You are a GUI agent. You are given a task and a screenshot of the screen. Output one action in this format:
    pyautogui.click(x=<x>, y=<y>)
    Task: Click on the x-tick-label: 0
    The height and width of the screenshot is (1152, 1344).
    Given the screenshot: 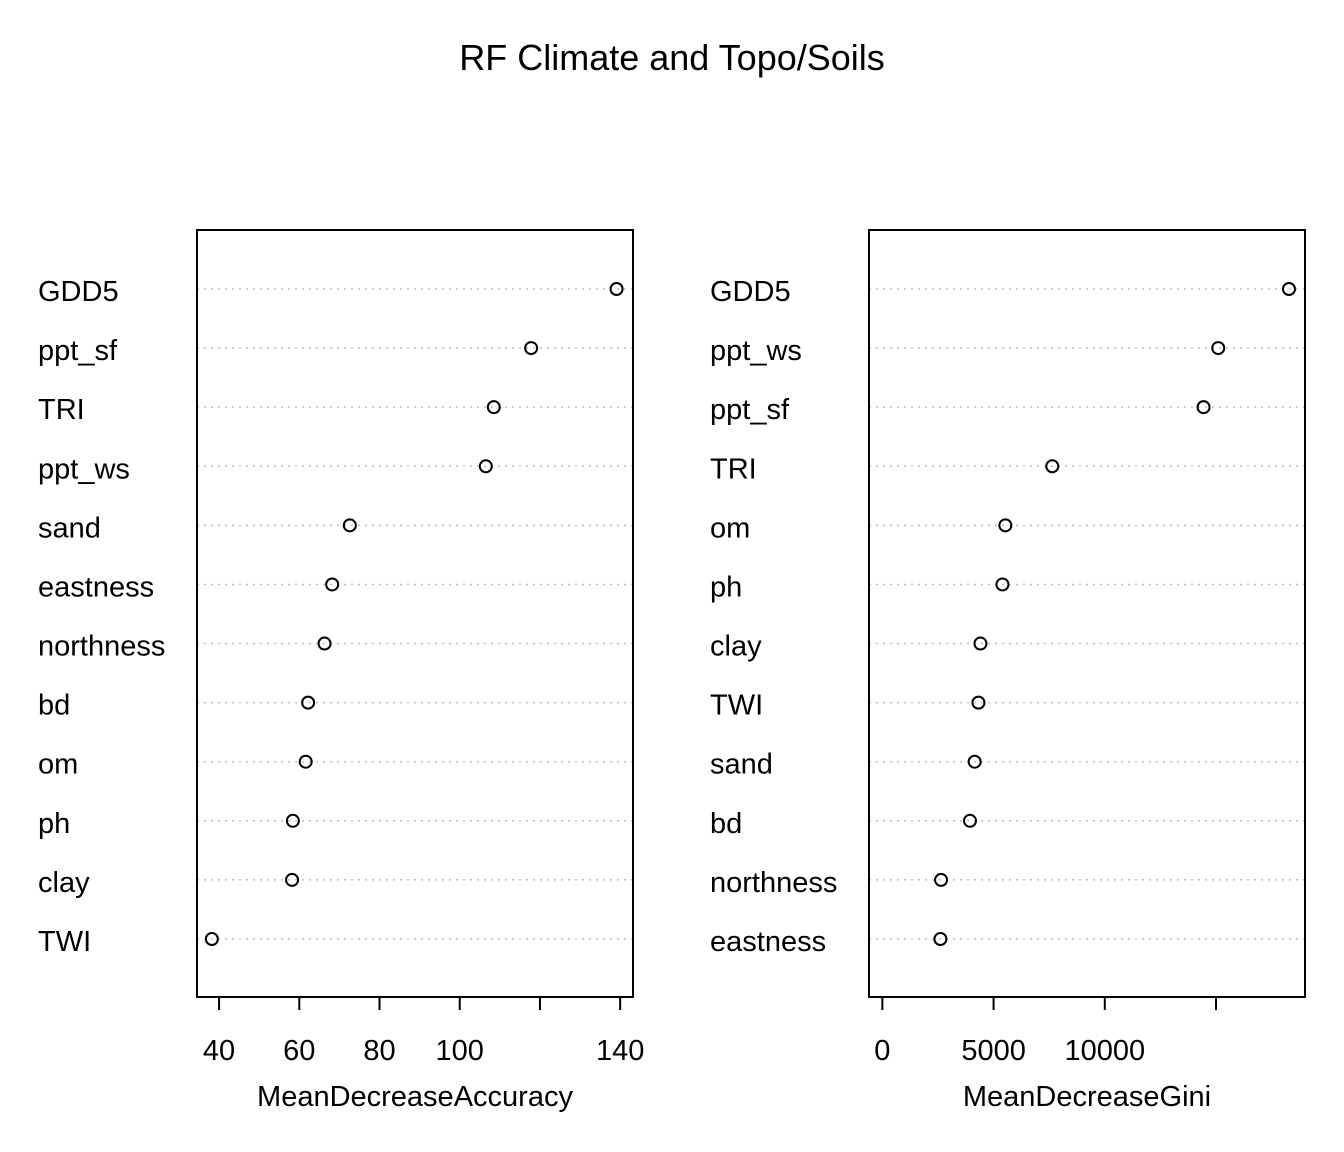 What is the action you would take?
    pyautogui.click(x=882, y=1051)
    